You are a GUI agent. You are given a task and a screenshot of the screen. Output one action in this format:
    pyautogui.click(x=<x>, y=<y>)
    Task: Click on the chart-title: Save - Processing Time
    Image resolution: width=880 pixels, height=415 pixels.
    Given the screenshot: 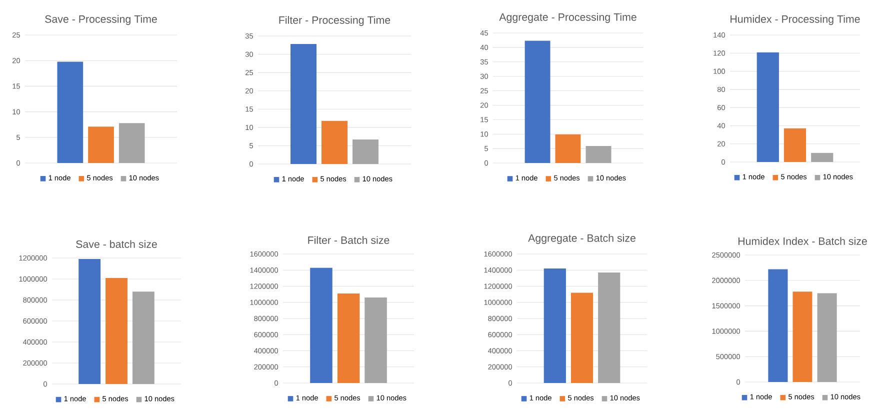 What is the action you would take?
    pyautogui.click(x=101, y=20)
    